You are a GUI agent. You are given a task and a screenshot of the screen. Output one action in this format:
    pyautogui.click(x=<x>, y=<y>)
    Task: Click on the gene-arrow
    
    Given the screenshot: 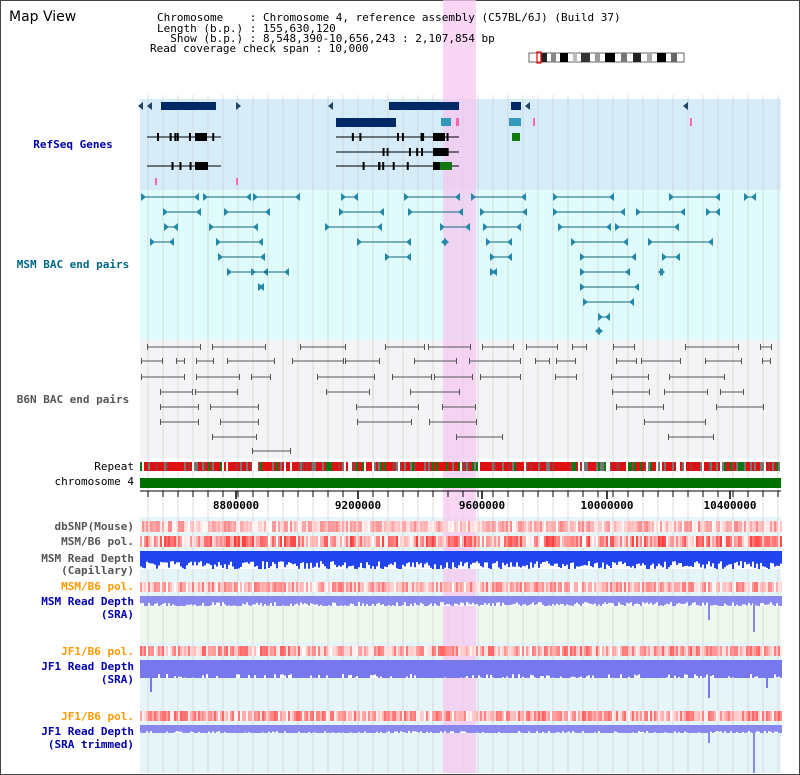 What is the action you would take?
    pyautogui.click(x=527, y=106)
    